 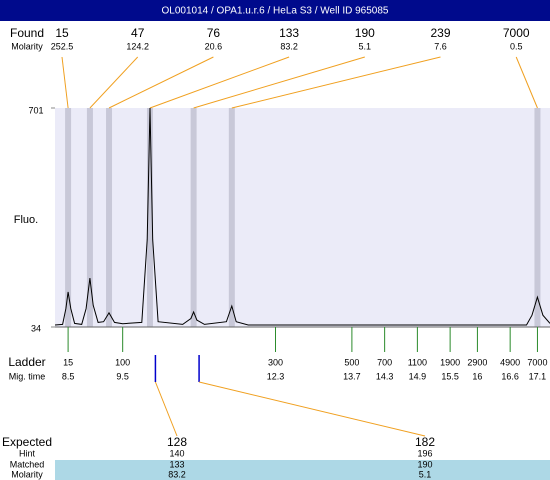 I want to click on ladder-size: 15, so click(x=68, y=362).